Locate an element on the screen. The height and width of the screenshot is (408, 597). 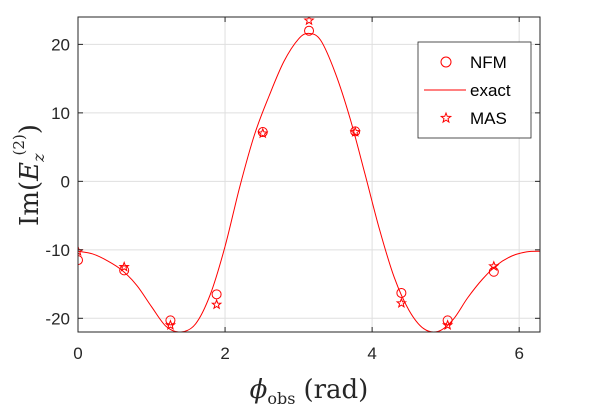
legend-star-marker is located at coordinates (446, 117).